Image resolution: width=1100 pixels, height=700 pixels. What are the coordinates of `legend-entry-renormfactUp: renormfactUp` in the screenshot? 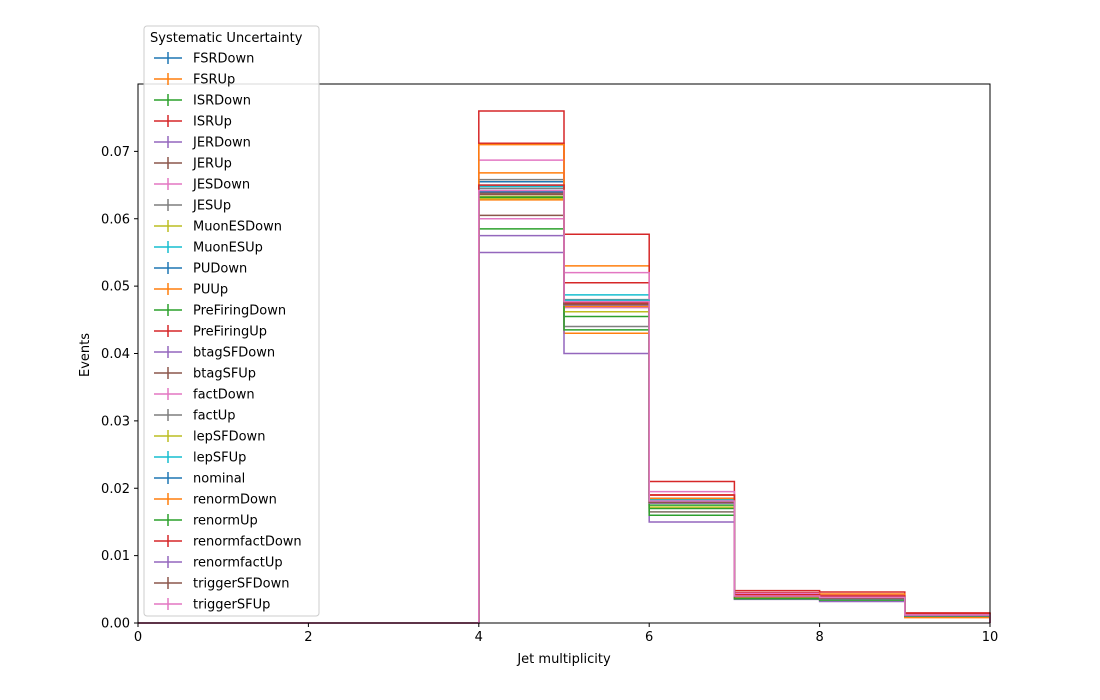 It's located at (218, 563).